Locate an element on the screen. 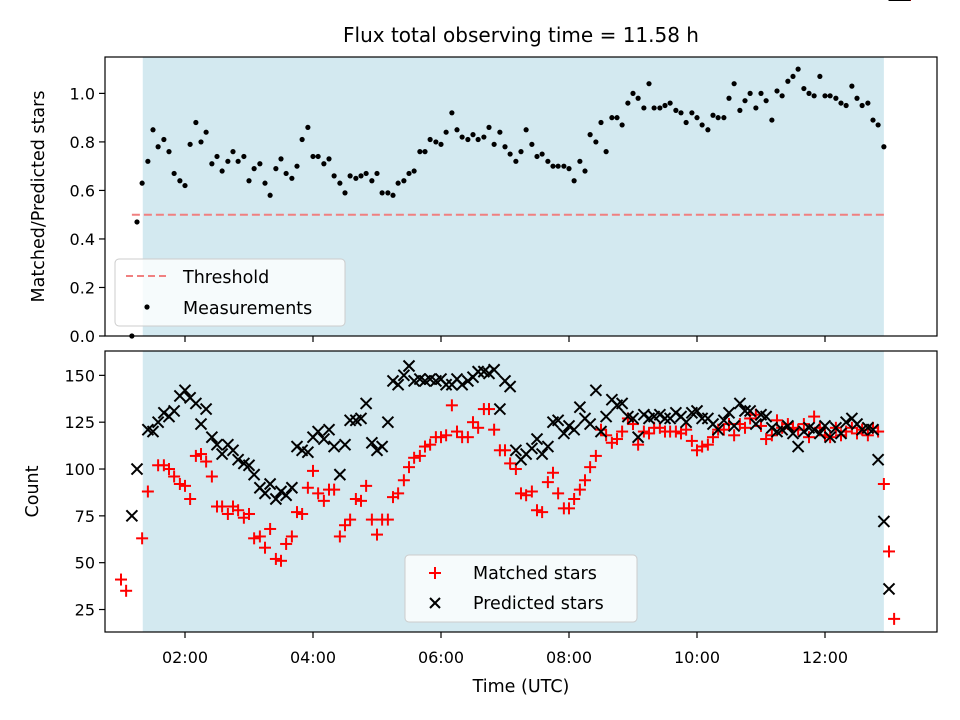 Image resolution: width=960 pixels, height=720 pixels. x-axis-label: Time (UTC) is located at coordinates (521, 687).